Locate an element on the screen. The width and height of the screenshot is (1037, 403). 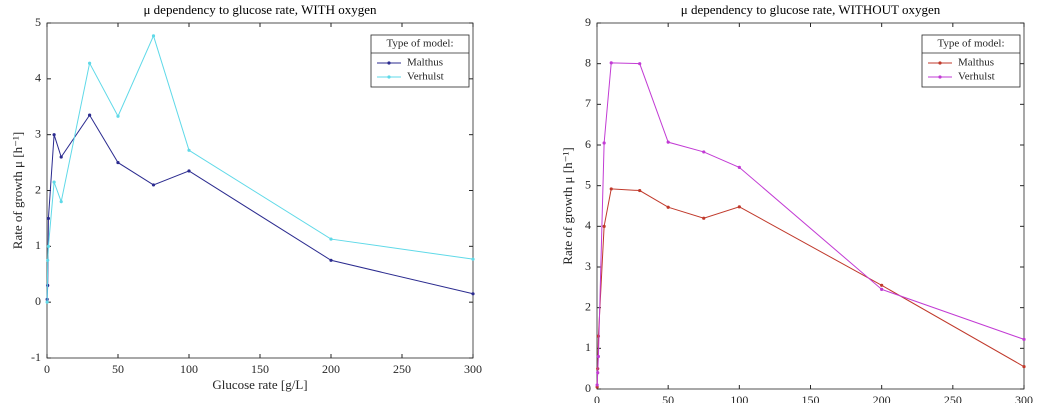
y-tick-label: 8 is located at coordinates (588, 62).